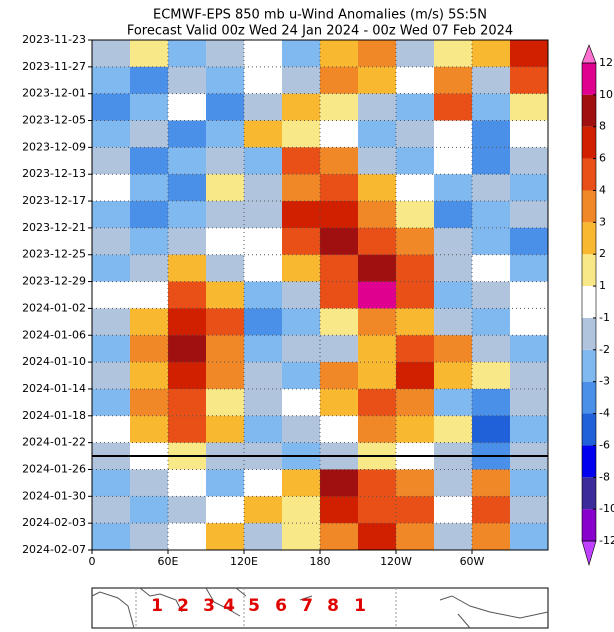 This screenshot has width=614, height=632. Describe the element at coordinates (606, 62) in the screenshot. I see `colorbar-label: 12` at that location.